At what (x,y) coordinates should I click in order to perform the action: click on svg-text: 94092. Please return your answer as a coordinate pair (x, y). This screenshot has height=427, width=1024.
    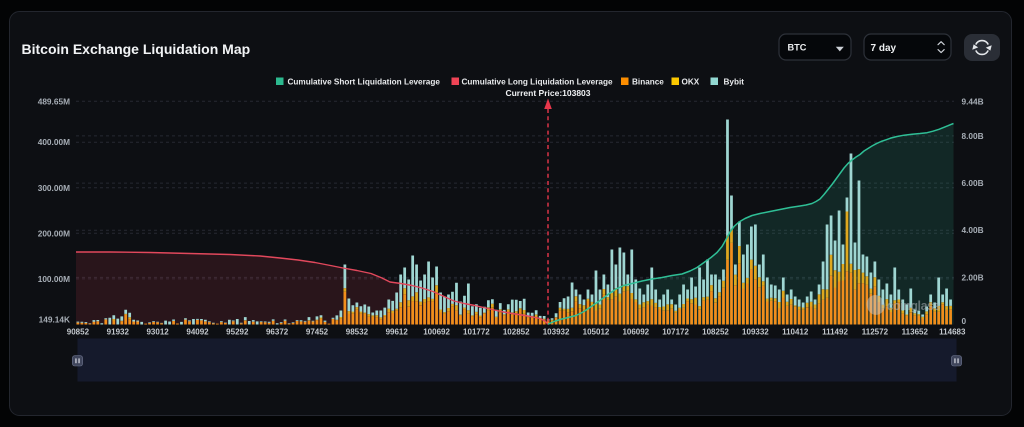
    Looking at the image, I should click on (197, 332).